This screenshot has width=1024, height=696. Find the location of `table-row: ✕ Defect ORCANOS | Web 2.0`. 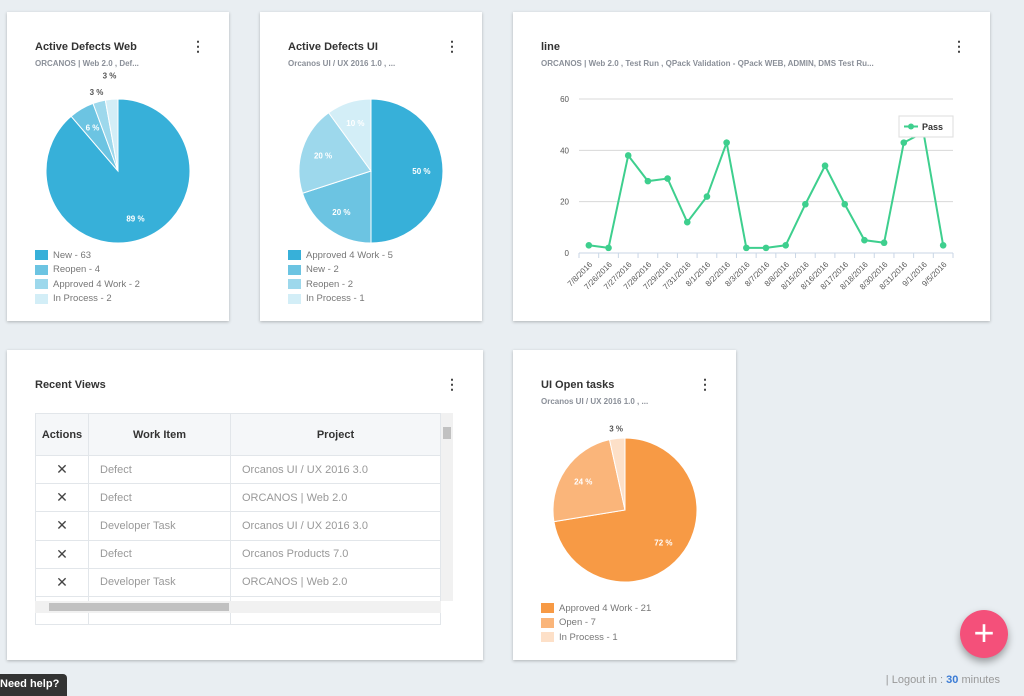

table-row: ✕ Defect ORCANOS | Web 2.0 is located at coordinates (238, 498).